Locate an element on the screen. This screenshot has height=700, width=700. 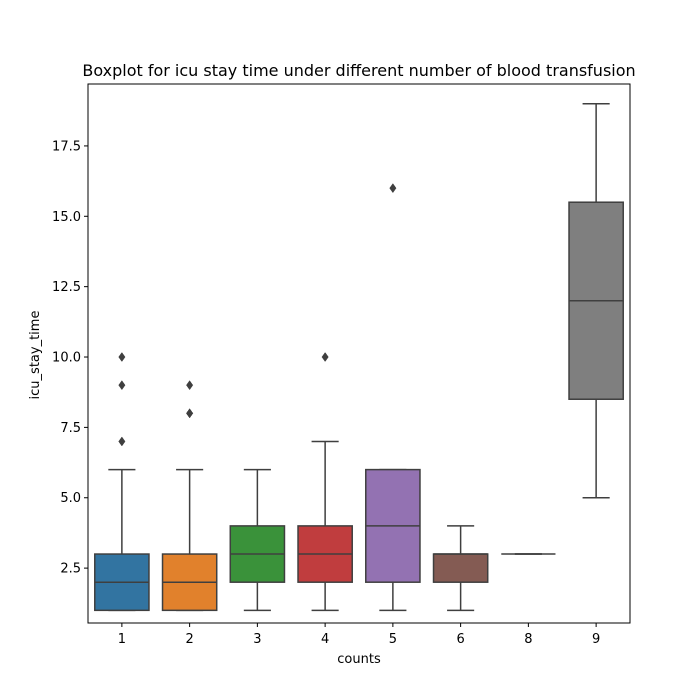
y-tick-label: 7.5 is located at coordinates (70, 428).